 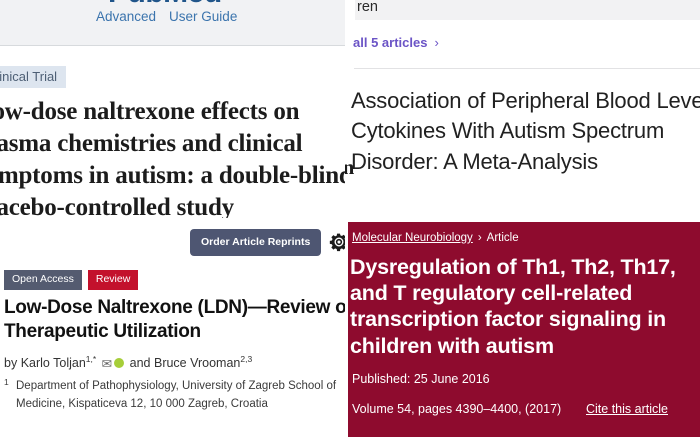 I want to click on view-all-articles-link: all 5 articles ›, so click(x=396, y=42).